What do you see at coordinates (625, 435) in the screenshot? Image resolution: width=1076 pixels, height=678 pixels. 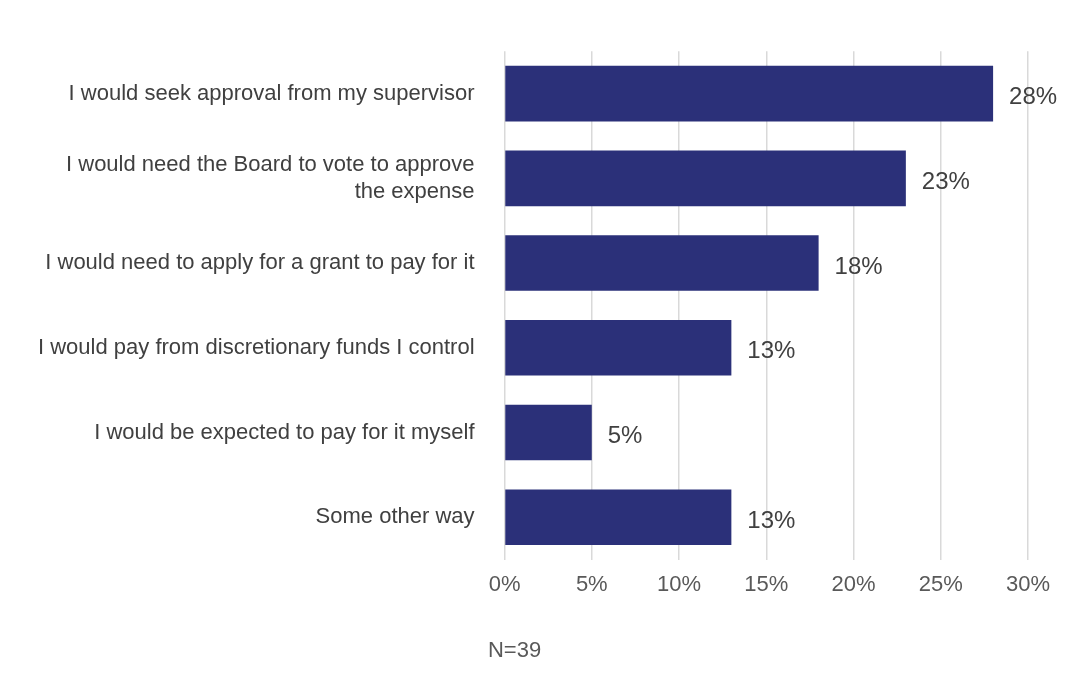 I see `data-label: 5%` at bounding box center [625, 435].